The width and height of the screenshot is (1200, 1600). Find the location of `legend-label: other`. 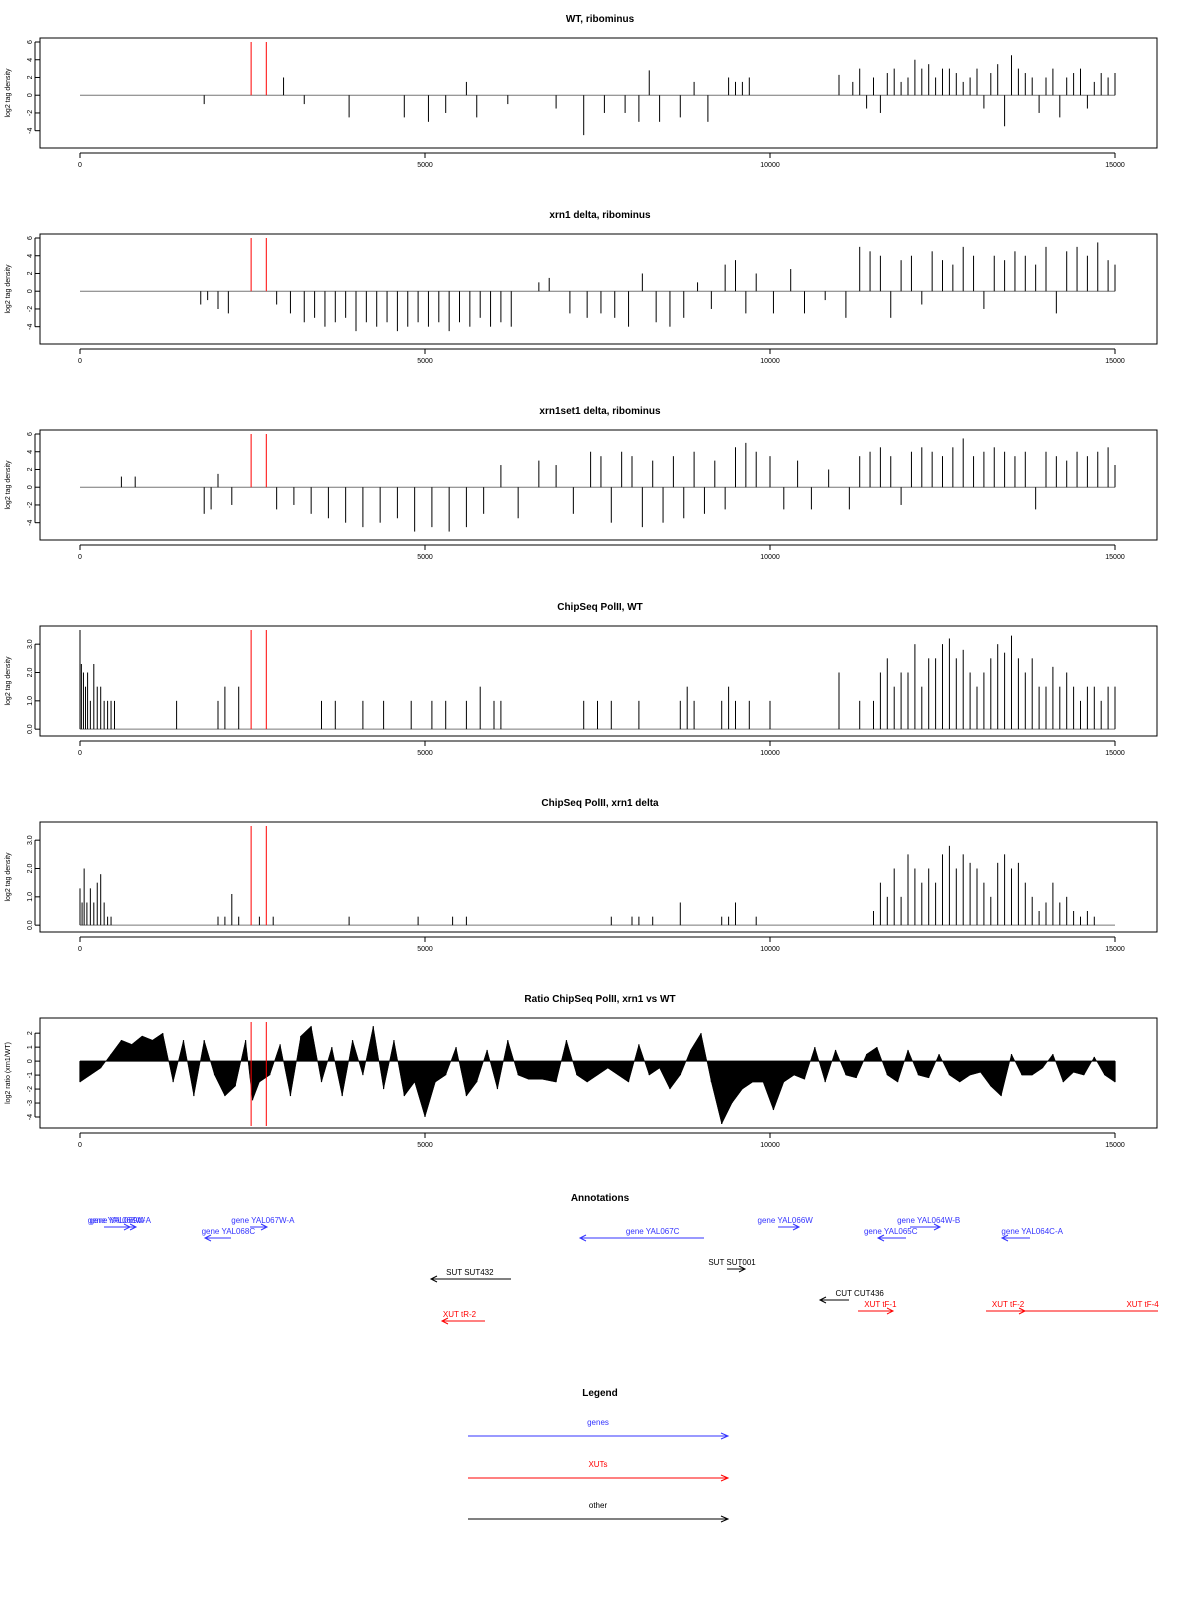

legend-label: other is located at coordinates (598, 1505).